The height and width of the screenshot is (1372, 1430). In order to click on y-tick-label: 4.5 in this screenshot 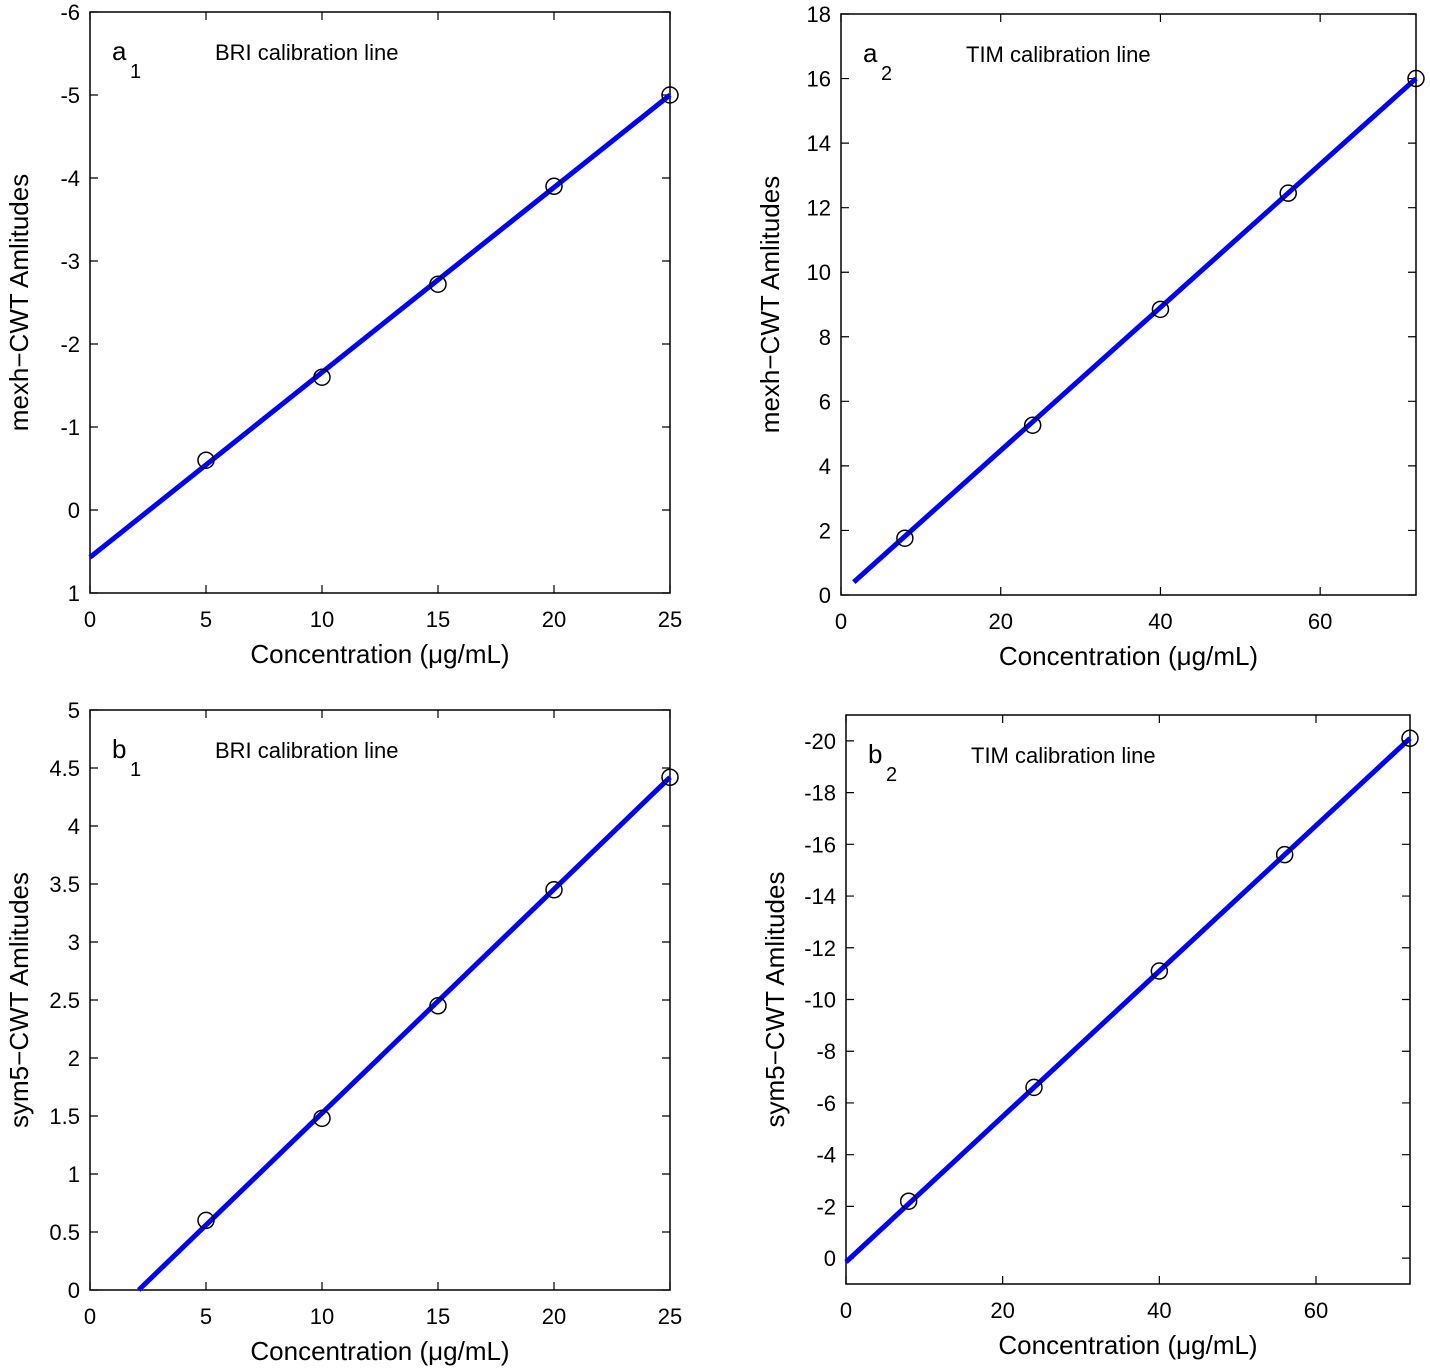, I will do `click(64, 768)`.